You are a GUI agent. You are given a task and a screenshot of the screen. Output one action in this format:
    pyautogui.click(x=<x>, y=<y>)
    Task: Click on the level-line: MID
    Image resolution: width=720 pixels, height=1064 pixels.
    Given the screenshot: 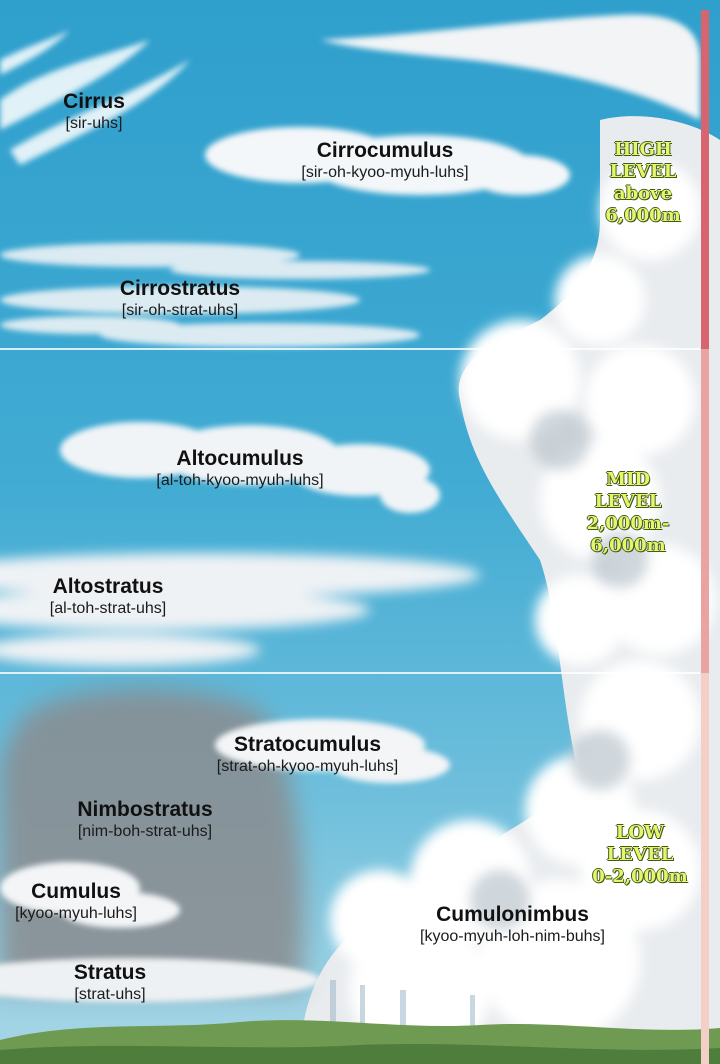 What is the action you would take?
    pyautogui.click(x=628, y=479)
    